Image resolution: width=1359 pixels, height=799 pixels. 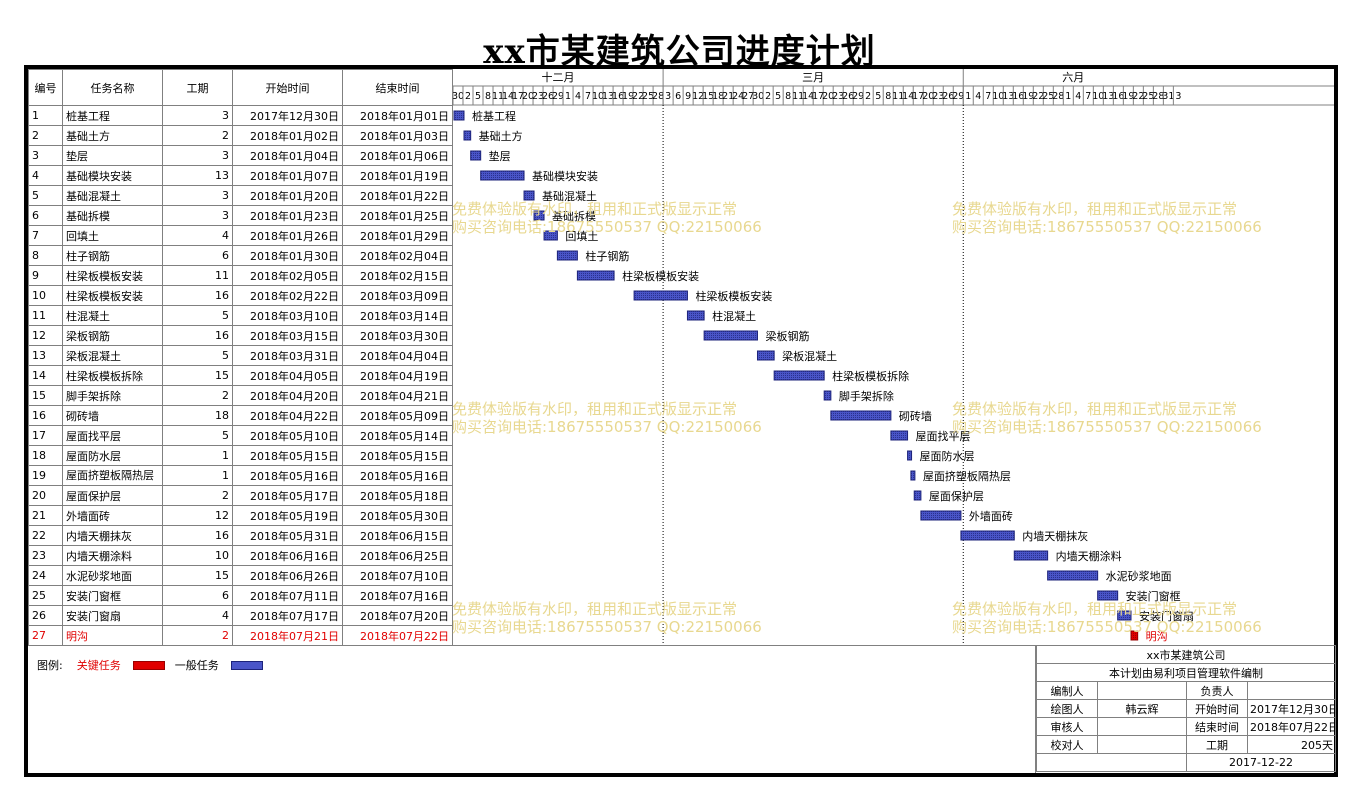 I want to click on day-label: 16, so click(x=1018, y=96).